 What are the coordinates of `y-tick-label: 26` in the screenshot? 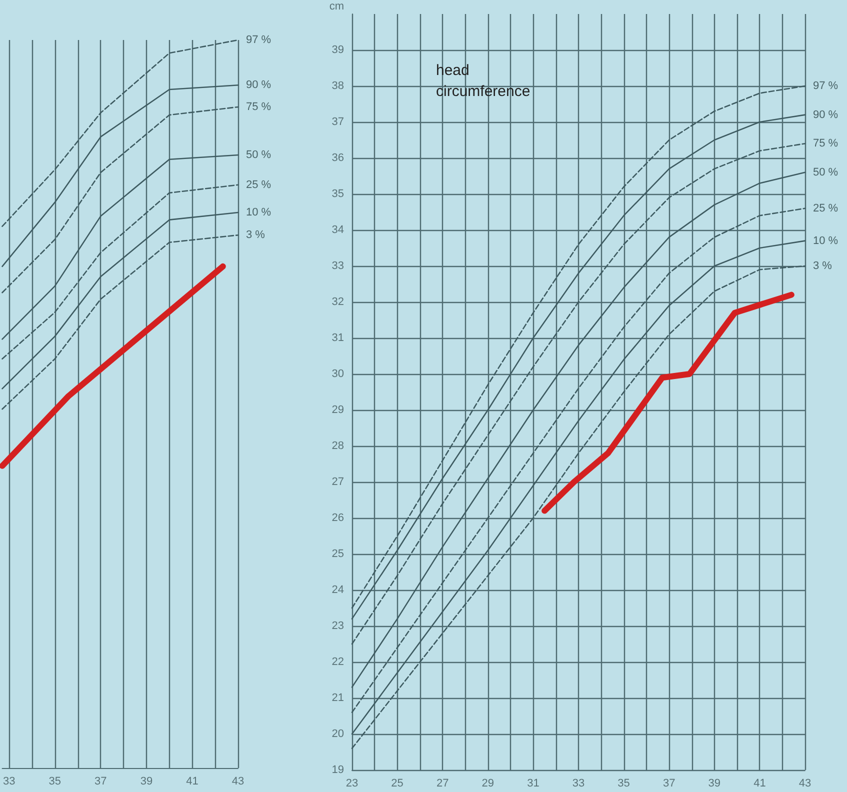 It's located at (338, 518).